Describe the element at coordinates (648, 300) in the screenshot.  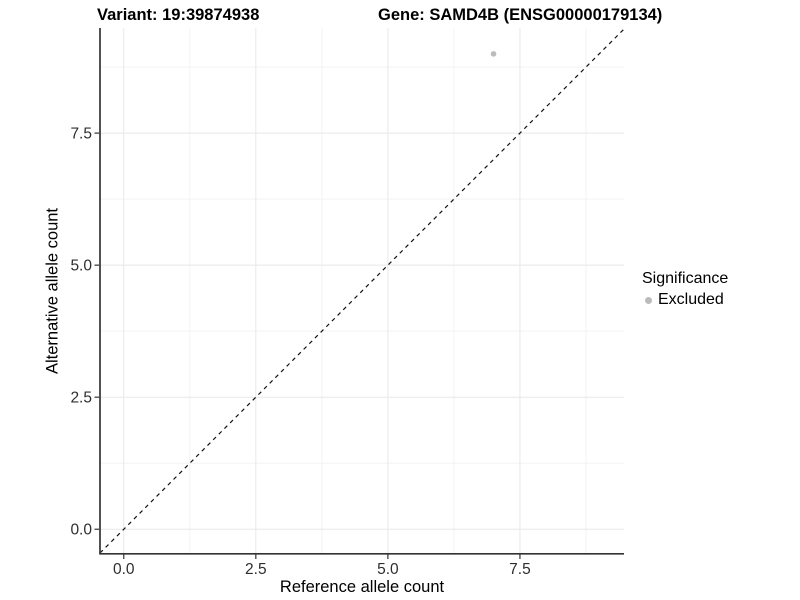
I see `legend-point-icon` at that location.